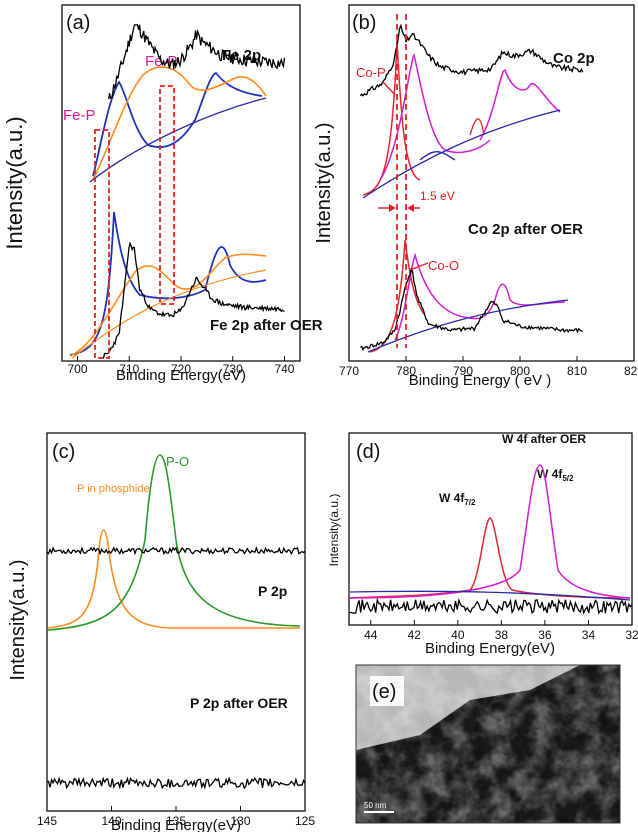 This screenshot has width=638, height=832. I want to click on panel-c-tick-label-0: 145, so click(47, 821).